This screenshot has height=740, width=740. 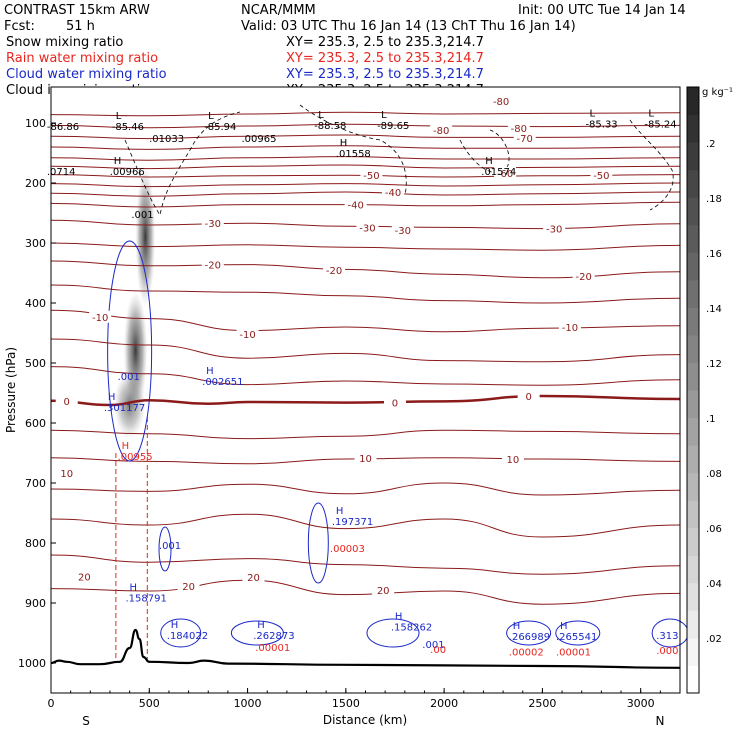 I want to click on extremum-value: .000, so click(x=667, y=651).